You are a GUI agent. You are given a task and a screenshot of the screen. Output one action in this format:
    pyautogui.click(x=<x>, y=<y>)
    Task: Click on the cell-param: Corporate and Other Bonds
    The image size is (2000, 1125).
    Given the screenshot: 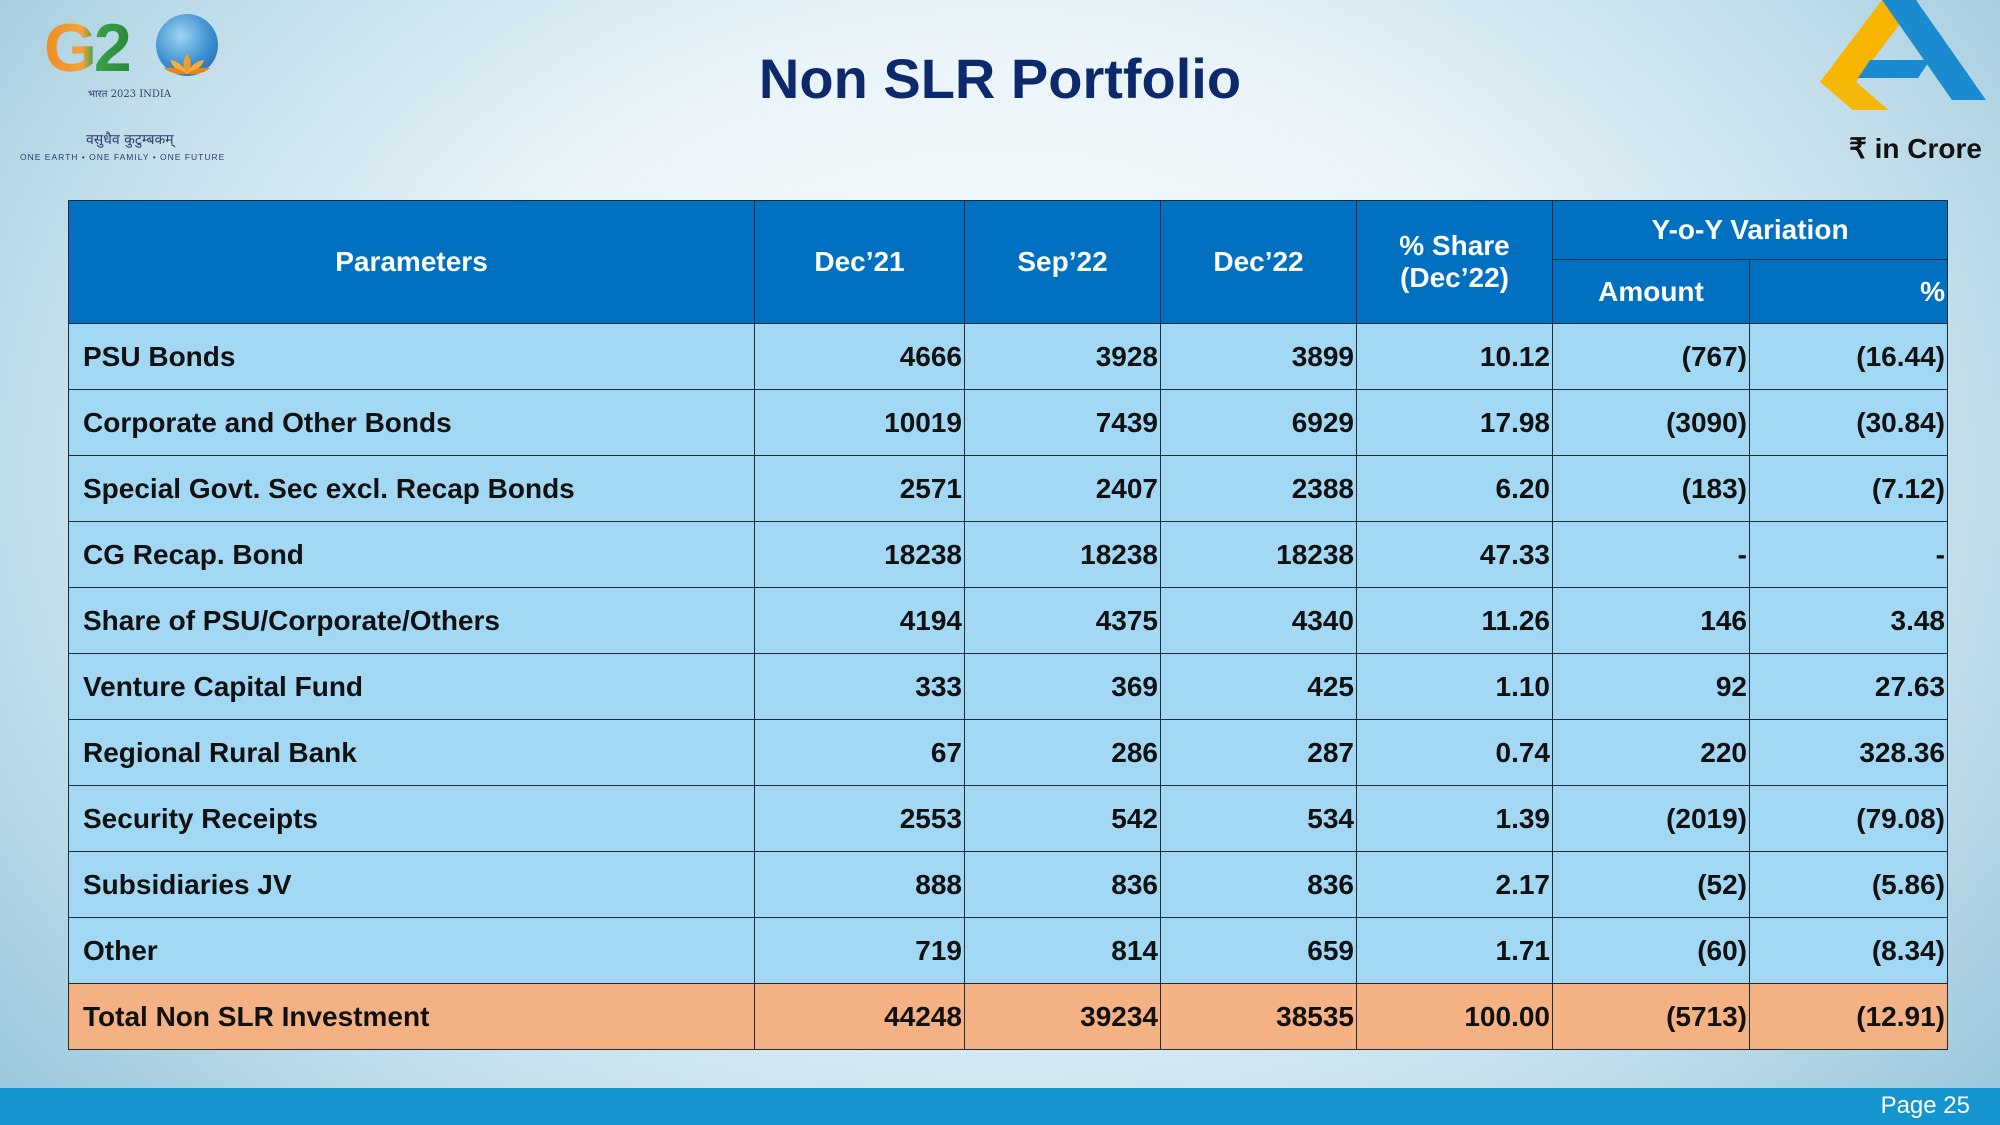 What is the action you would take?
    pyautogui.click(x=411, y=422)
    